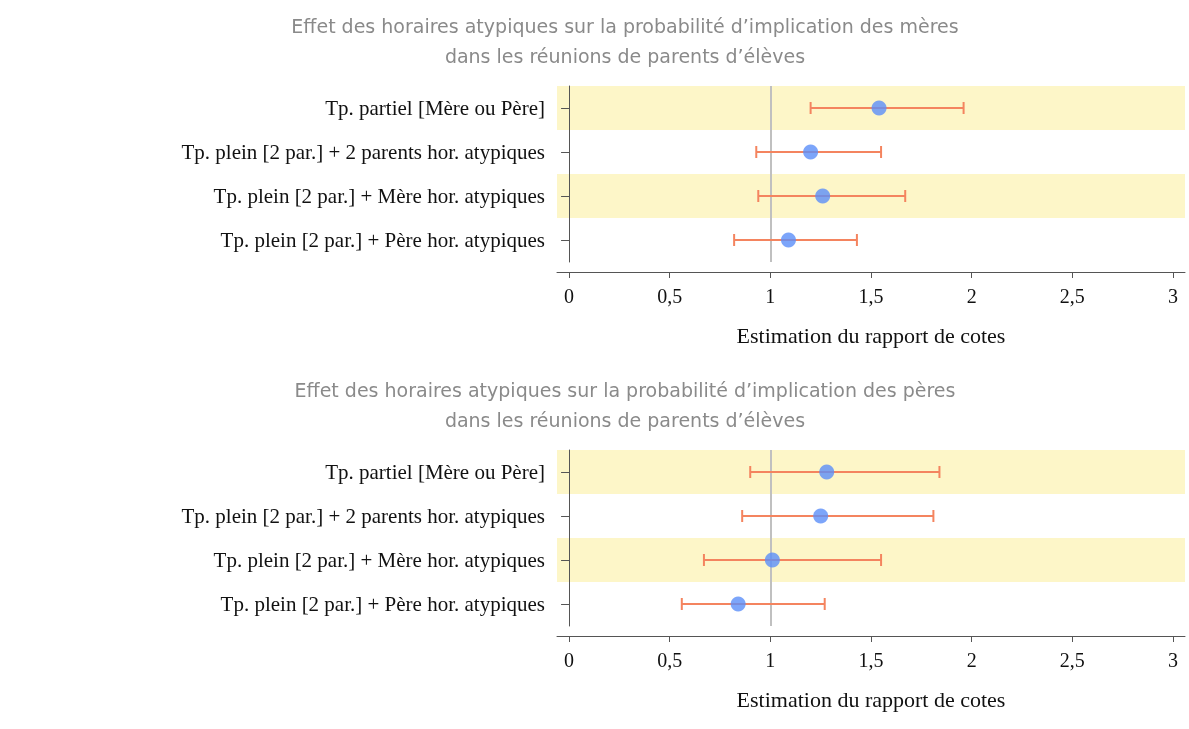 The width and height of the screenshot is (1189, 729). Describe the element at coordinates (625, 405) in the screenshot. I see `chart-title: Effet des horaires atypiques sur la probabilité d’implication des pères dans les réunions de parents d’élèves` at that location.